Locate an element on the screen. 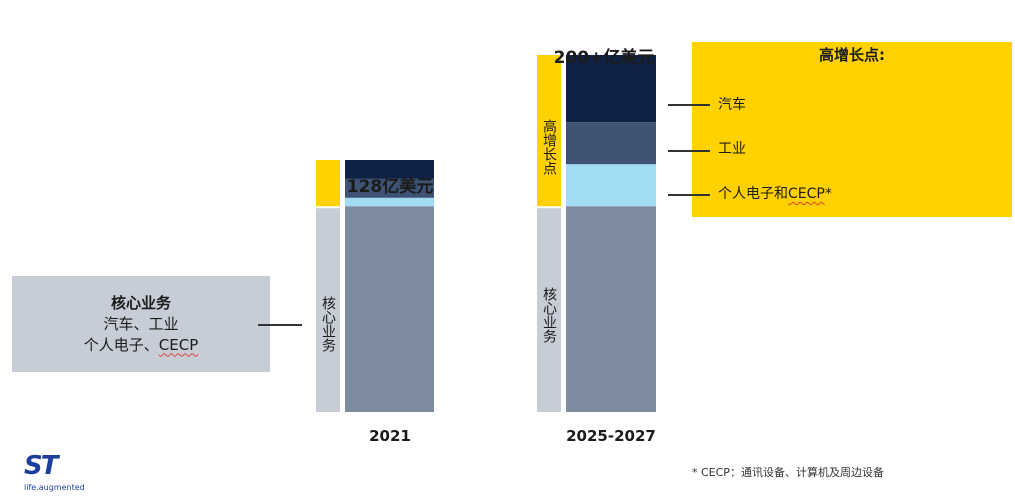  side-label-core-2021: 核心业务 is located at coordinates (328, 324).